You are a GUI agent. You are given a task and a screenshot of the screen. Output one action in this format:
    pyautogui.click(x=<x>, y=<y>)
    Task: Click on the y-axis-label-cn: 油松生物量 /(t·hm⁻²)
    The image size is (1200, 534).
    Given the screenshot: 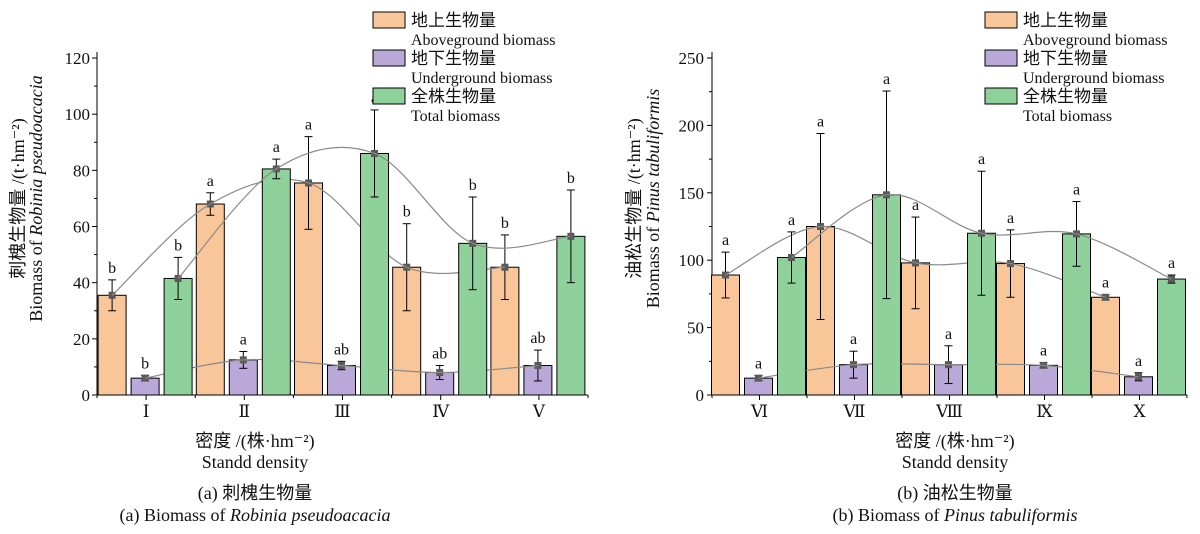 What is the action you would take?
    pyautogui.click(x=634, y=198)
    